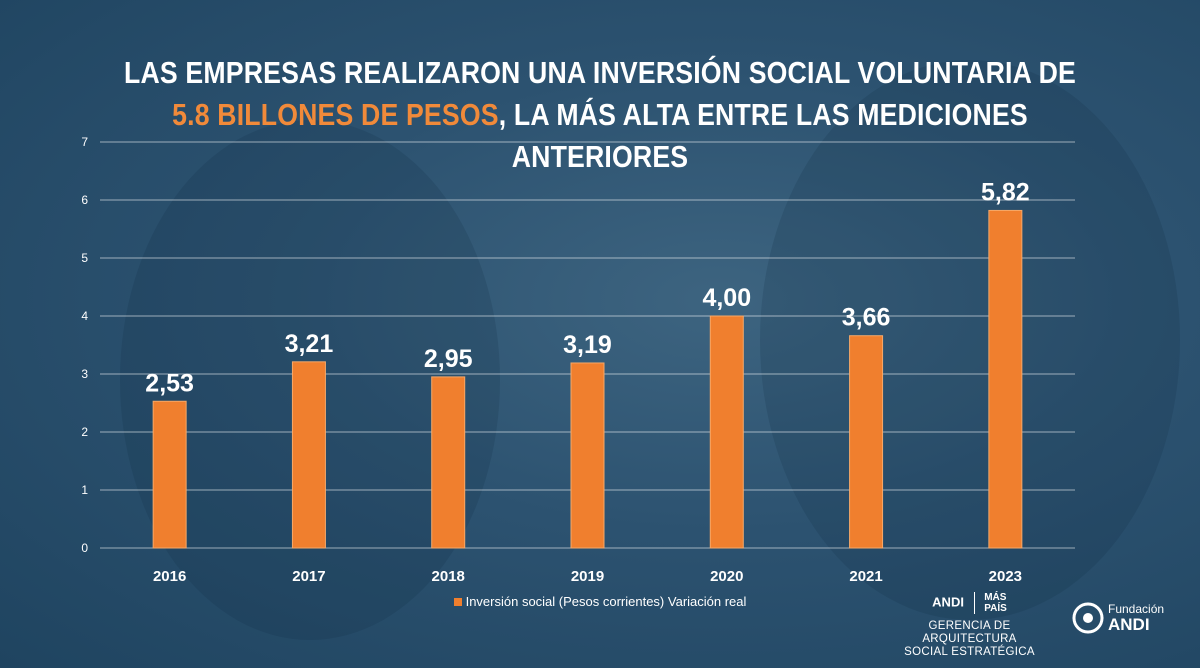 Image resolution: width=1200 pixels, height=668 pixels. I want to click on y-tick-label-2: 2, so click(84, 432).